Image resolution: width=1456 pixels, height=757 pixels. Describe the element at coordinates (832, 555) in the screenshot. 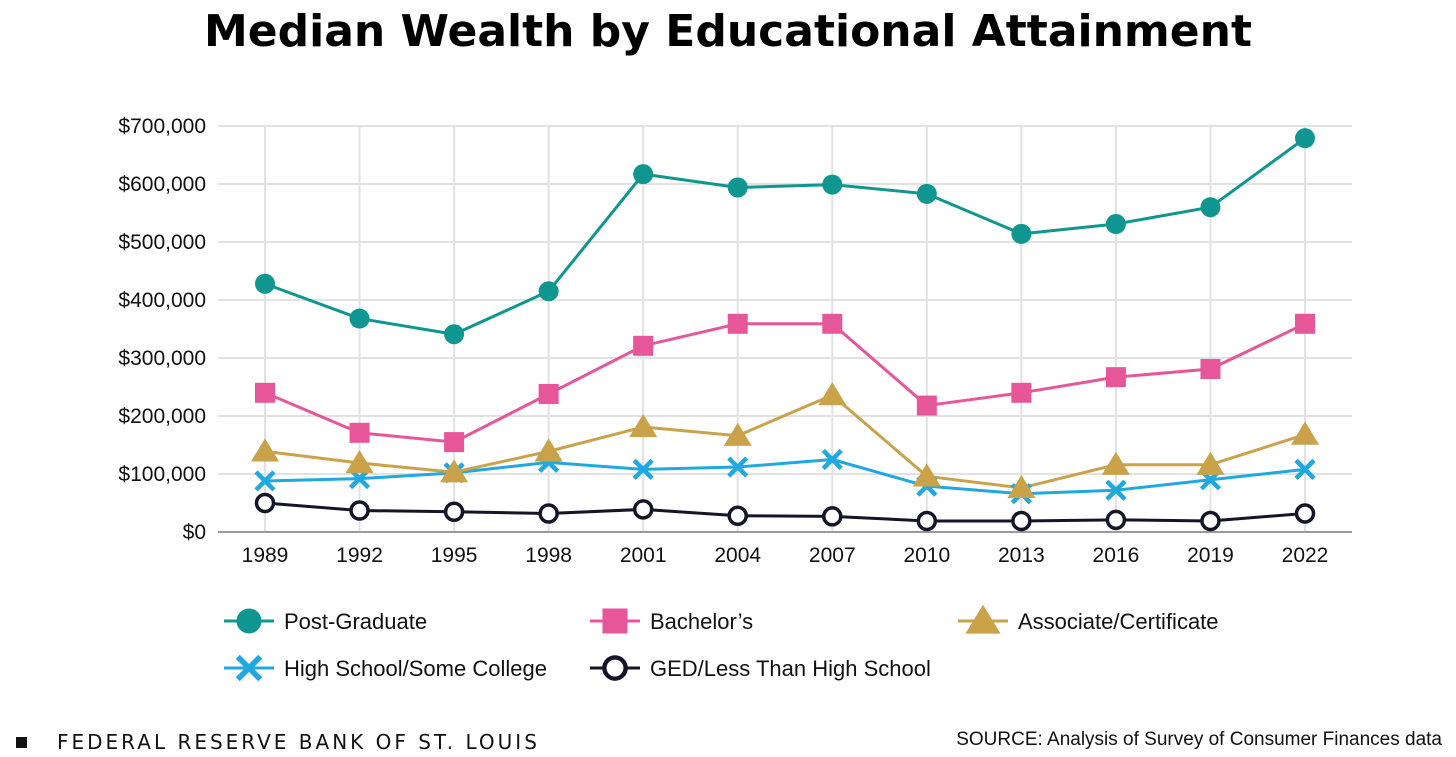

I see `x-tick-label: 2007` at that location.